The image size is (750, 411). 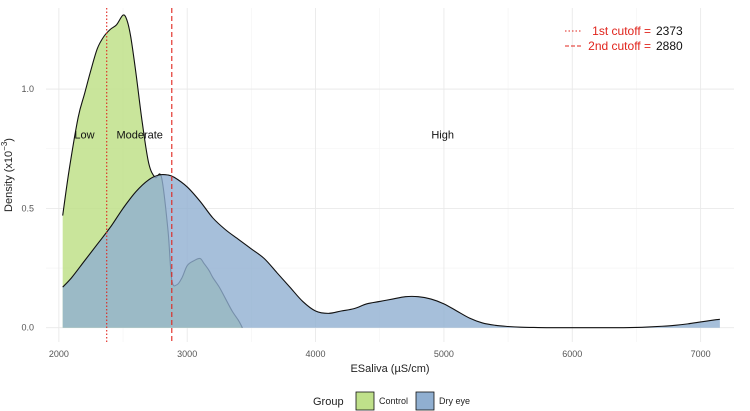 What do you see at coordinates (444, 354) in the screenshot?
I see `x-tick-label: 5000` at bounding box center [444, 354].